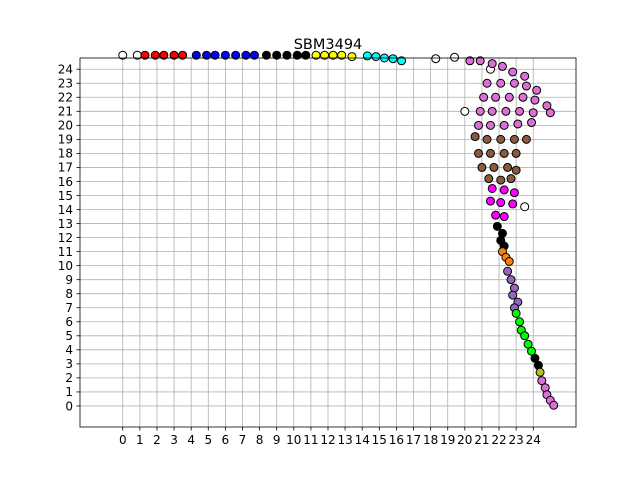 The height and width of the screenshot is (480, 640). I want to click on y-tick-label: 9, so click(69, 280).